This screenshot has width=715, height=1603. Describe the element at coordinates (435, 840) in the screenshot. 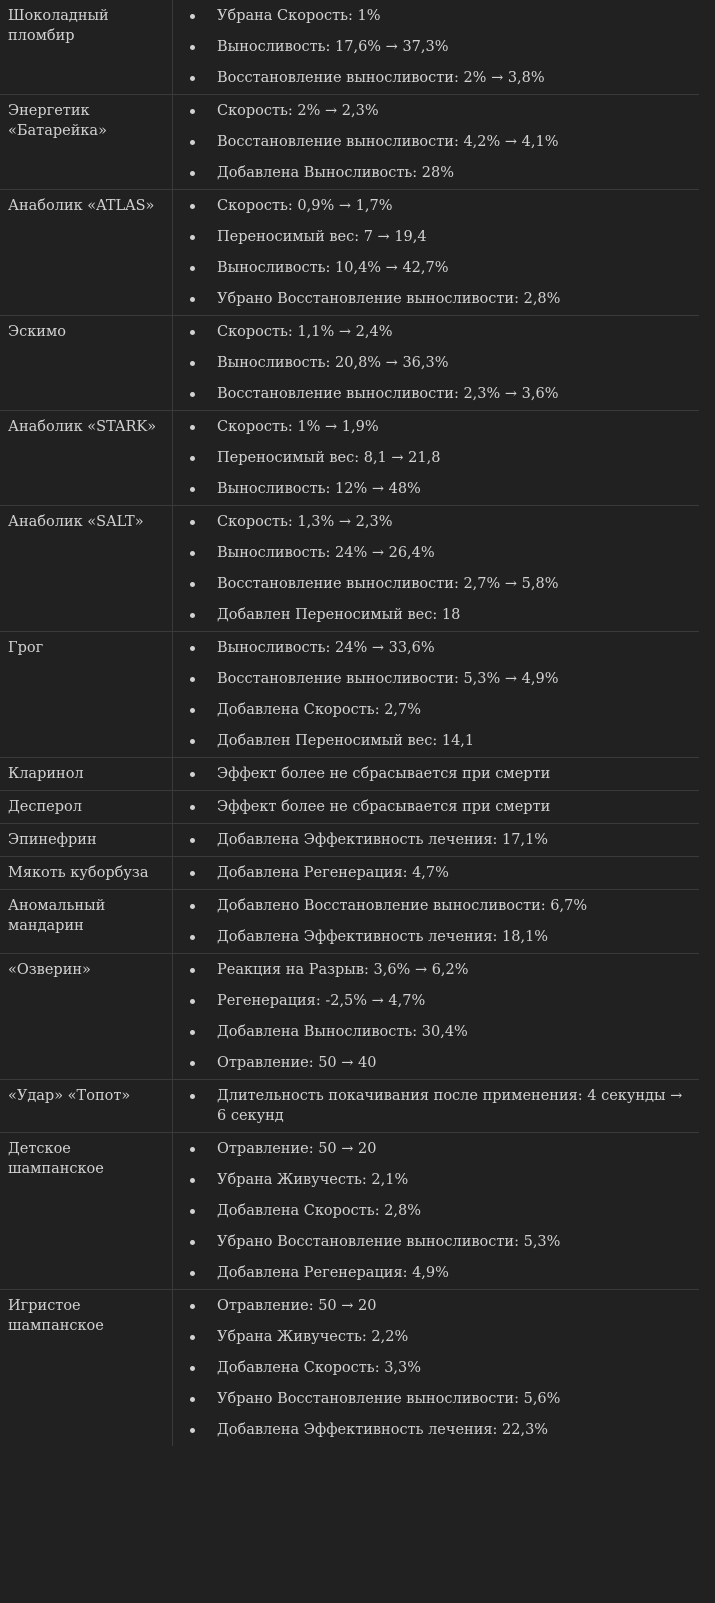

I see `item-effects-cell: Добавлена Эффективность лечения: 17,1%` at that location.